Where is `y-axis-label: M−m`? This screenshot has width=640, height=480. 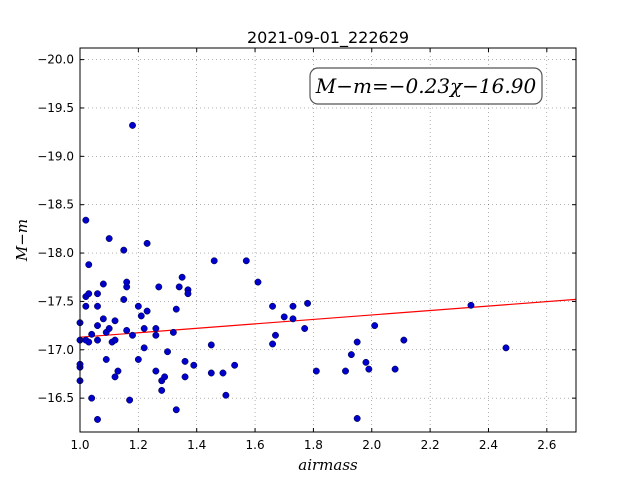 y-axis-label: M−m is located at coordinates (22, 240).